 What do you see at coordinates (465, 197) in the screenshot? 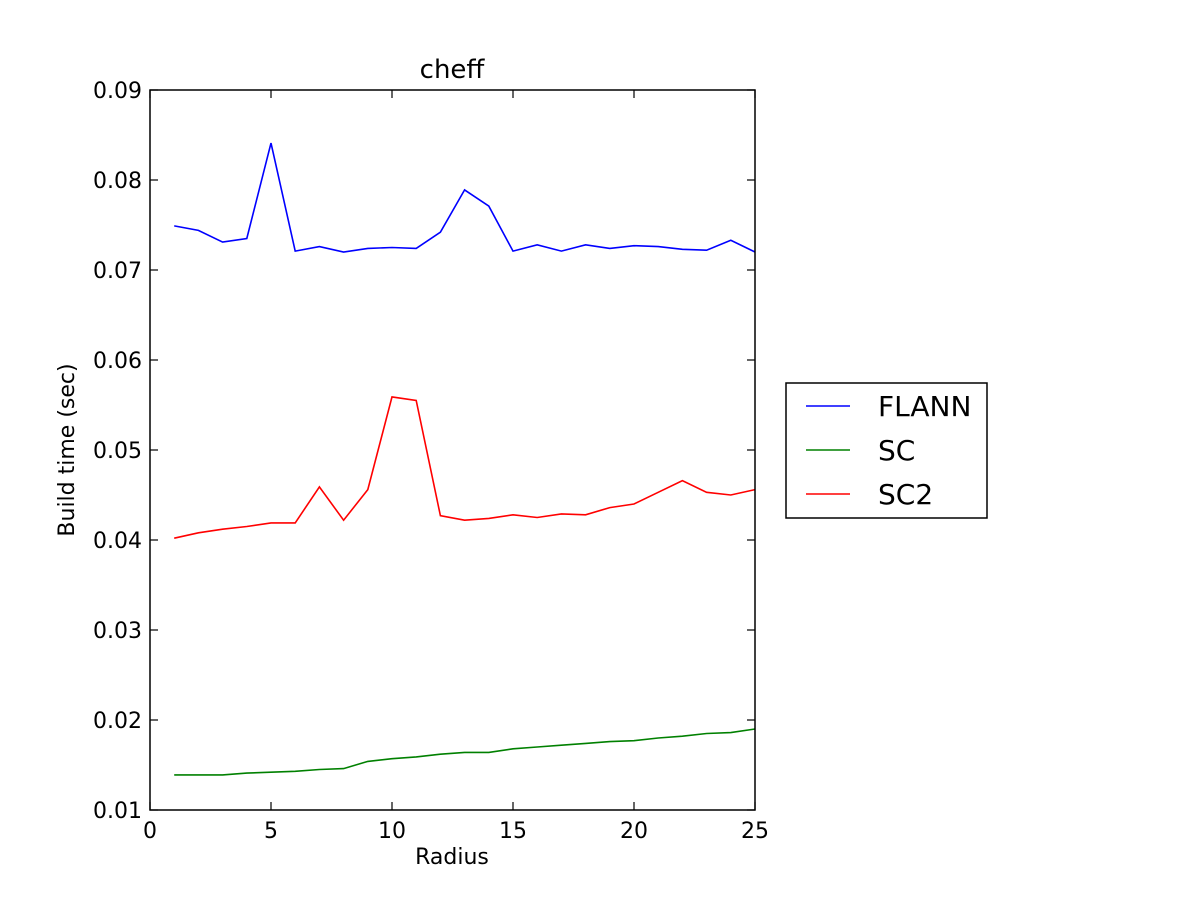
I see `series-line-flann` at bounding box center [465, 197].